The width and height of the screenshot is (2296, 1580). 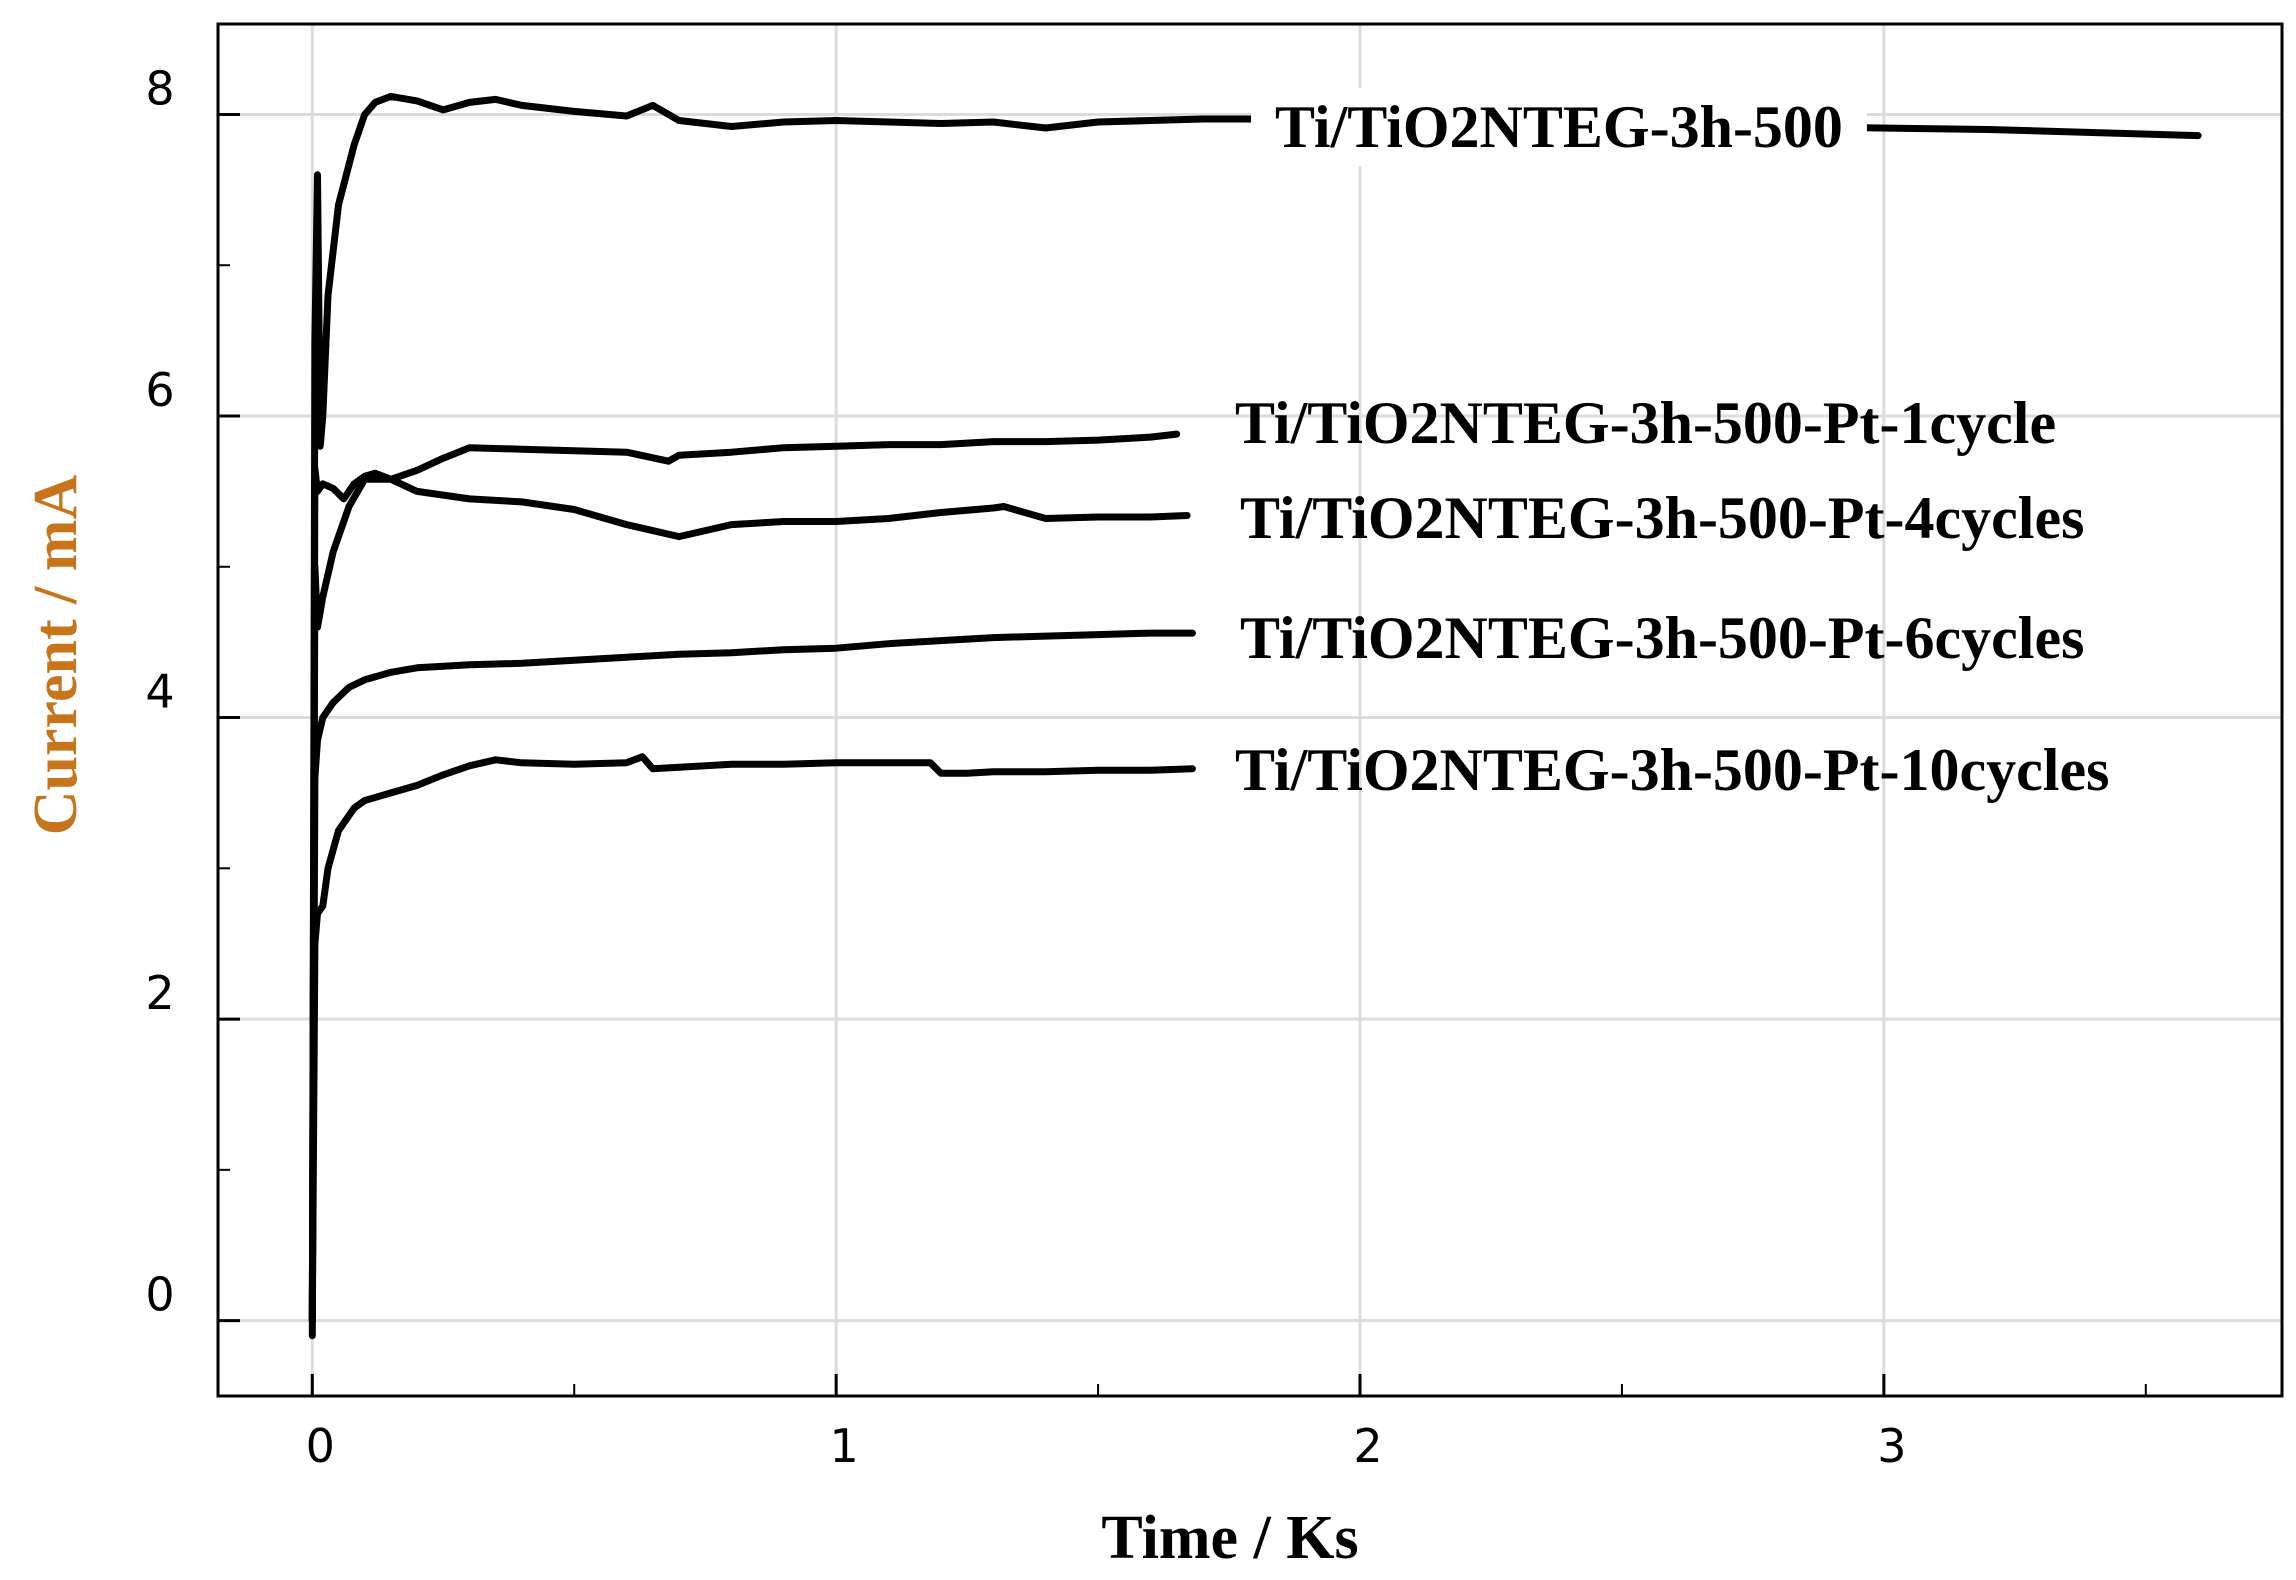 What do you see at coordinates (320, 1446) in the screenshot?
I see `x-tick-label: 0` at bounding box center [320, 1446].